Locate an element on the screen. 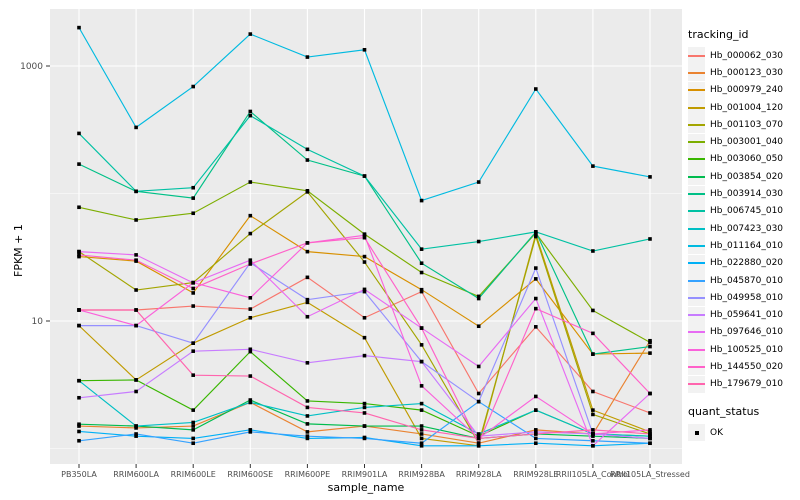 This screenshot has width=800, height=500. legend-item-label: Hb_045870_010 is located at coordinates (747, 280).